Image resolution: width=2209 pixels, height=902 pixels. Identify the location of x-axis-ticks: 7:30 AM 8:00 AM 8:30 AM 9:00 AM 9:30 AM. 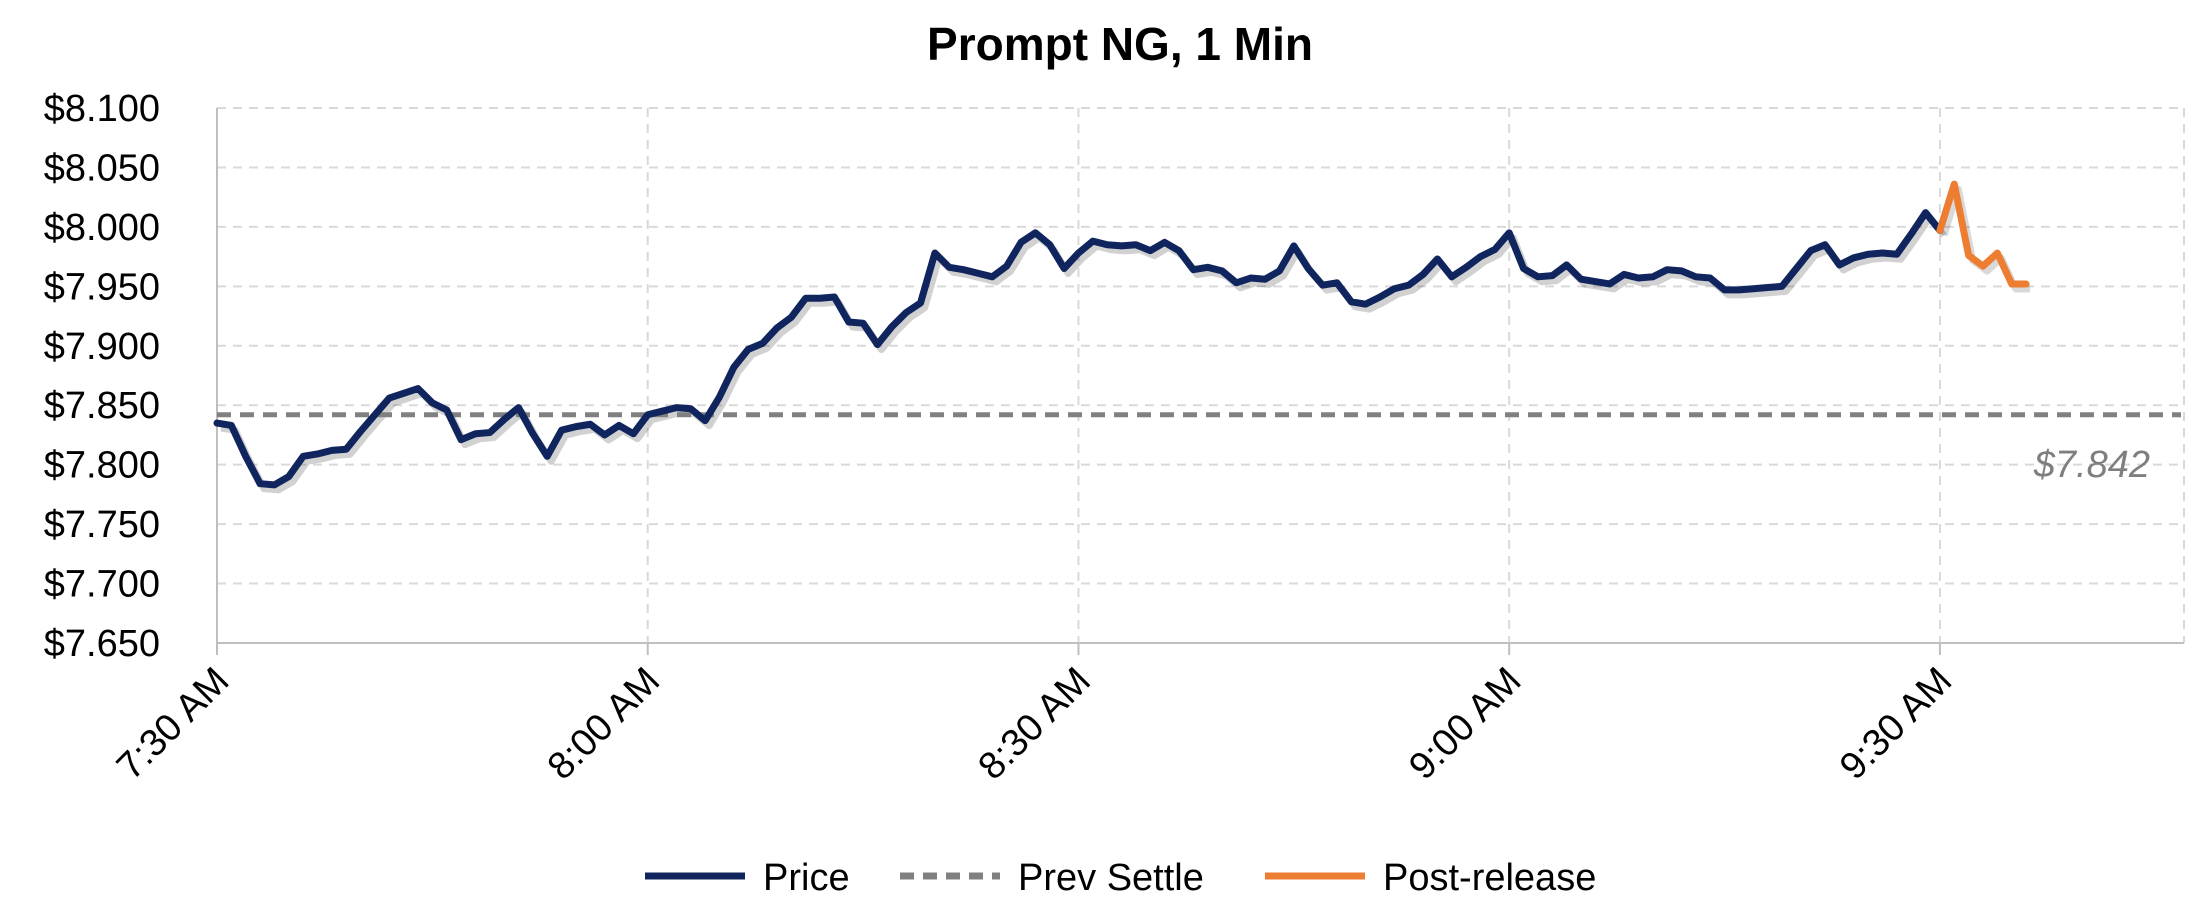
(1034, 724).